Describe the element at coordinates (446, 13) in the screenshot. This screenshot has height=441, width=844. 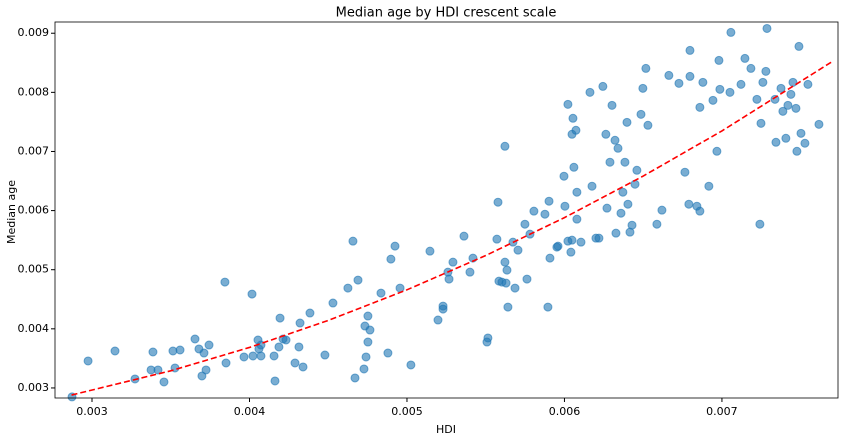
I see `chart-title: Median age by HDI crescent scale` at that location.